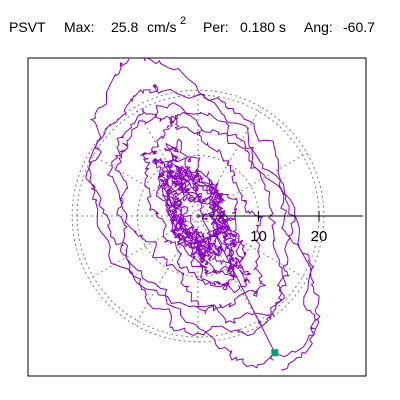  I want to click on x-tick-label-20: 20, so click(319, 236).